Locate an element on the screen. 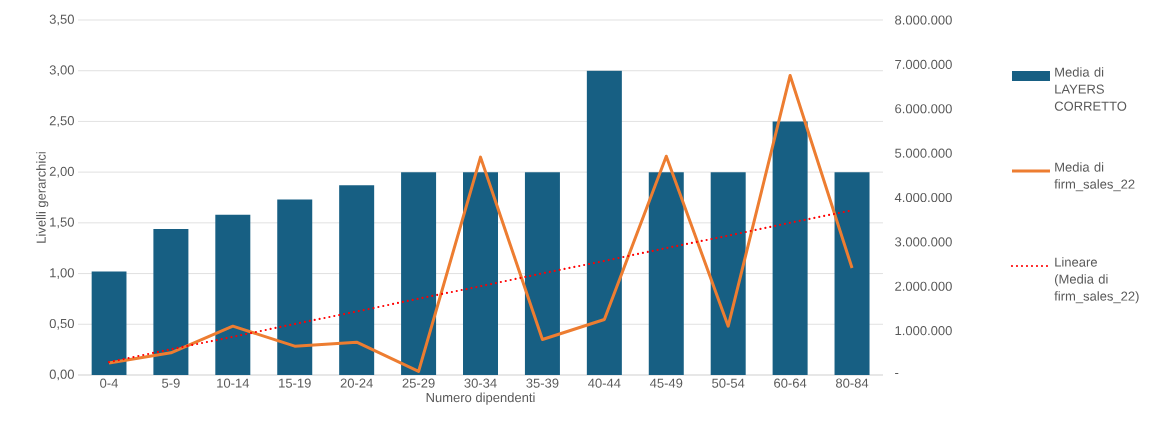 This screenshot has height=436, width=1149. y-tick-label: 2,00 is located at coordinates (61, 172).